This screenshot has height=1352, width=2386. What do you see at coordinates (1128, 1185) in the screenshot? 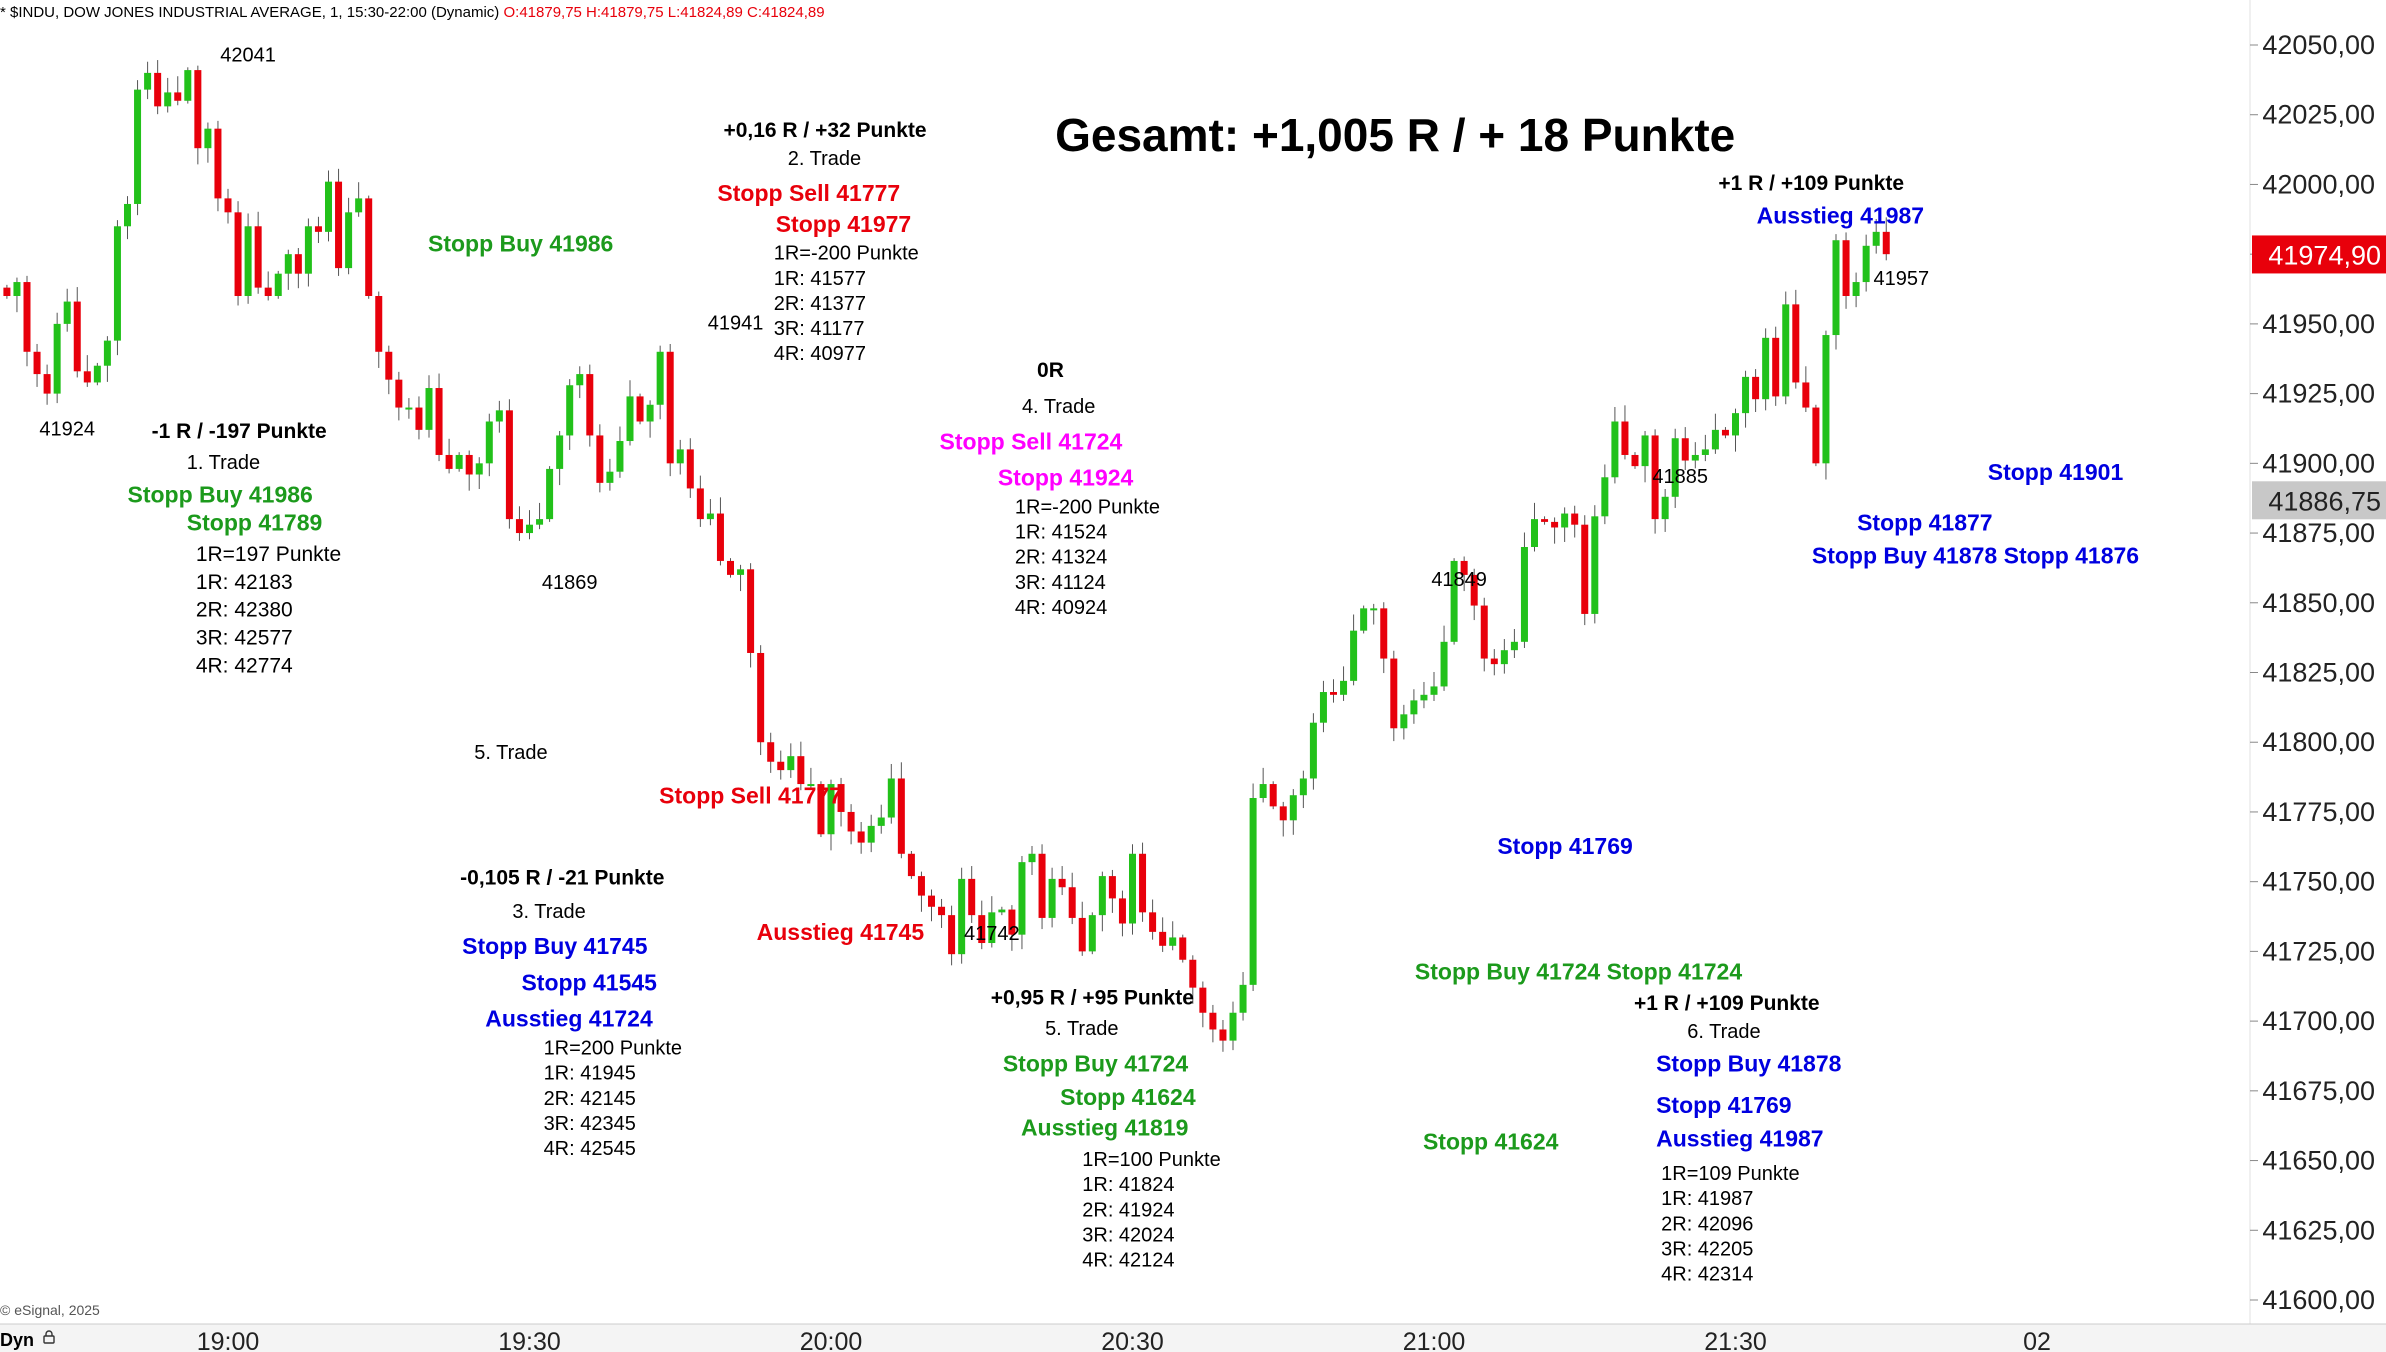
I see `chart-annotation: 1R: 41824` at bounding box center [1128, 1185].